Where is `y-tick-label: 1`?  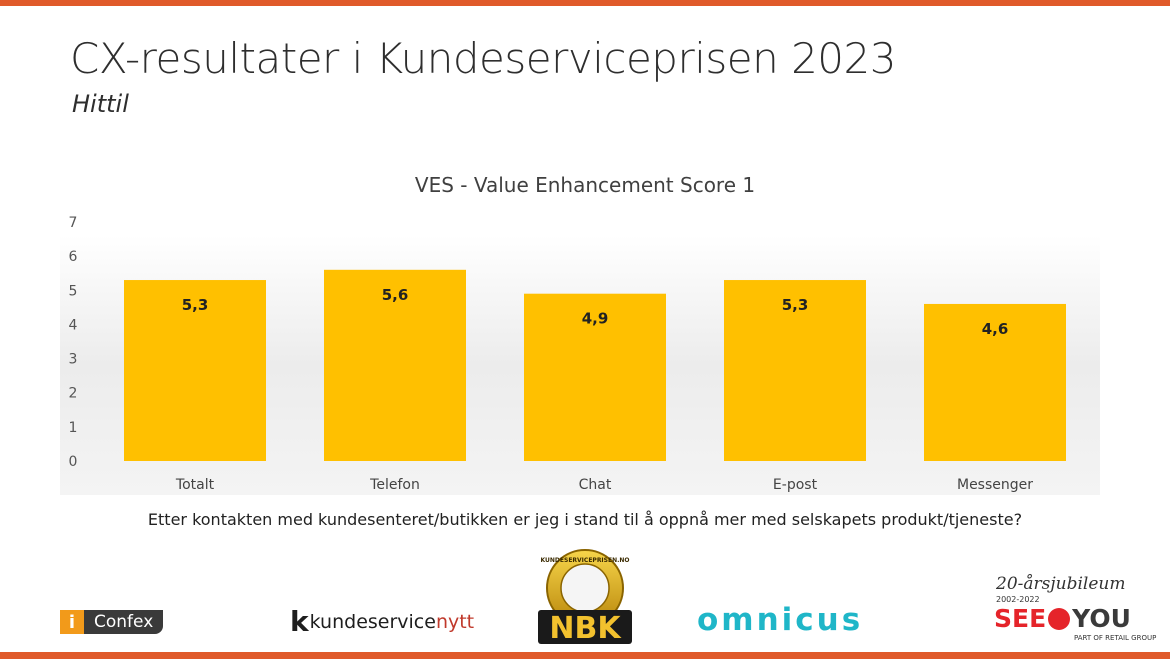 y-tick-label: 1 is located at coordinates (73, 428).